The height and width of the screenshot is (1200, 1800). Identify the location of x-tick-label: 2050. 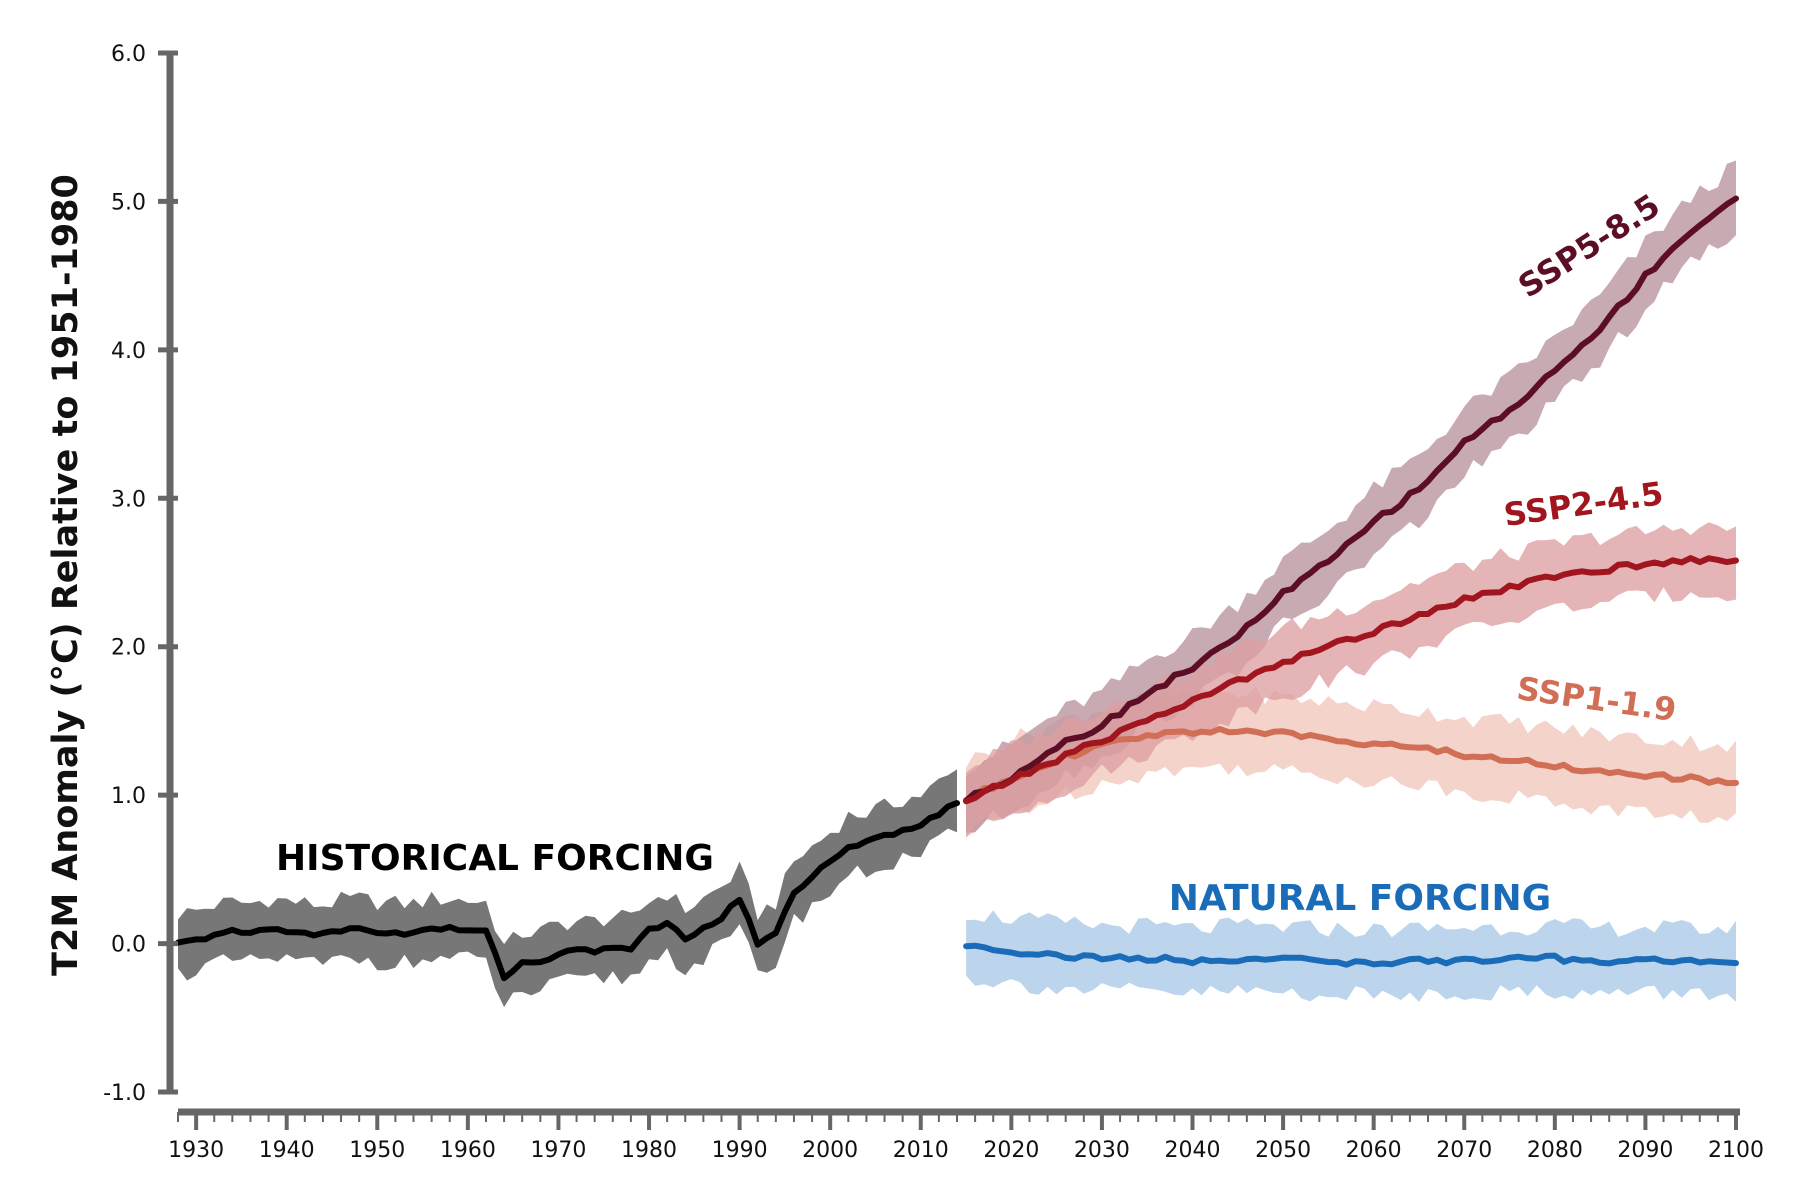
(1283, 1150).